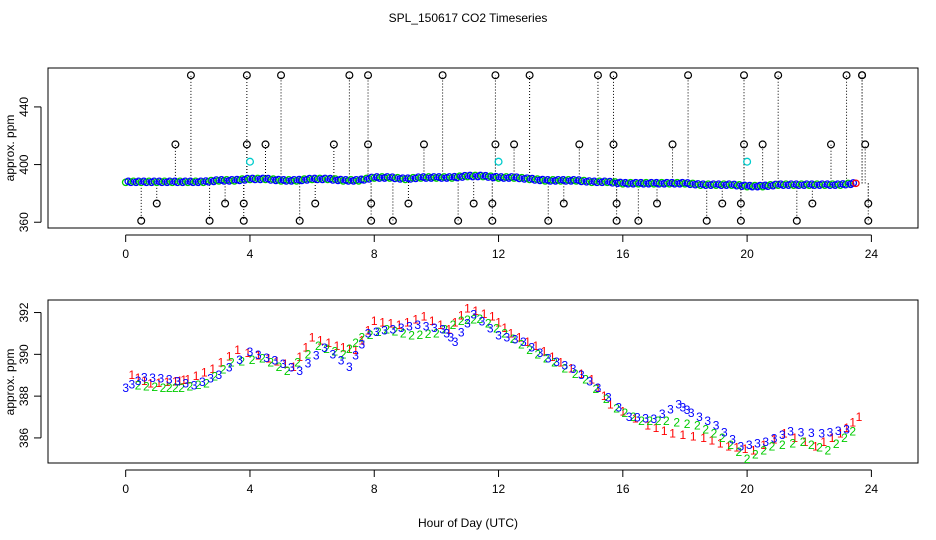  What do you see at coordinates (623, 489) in the screenshot?
I see `x-tick-label: 16` at bounding box center [623, 489].